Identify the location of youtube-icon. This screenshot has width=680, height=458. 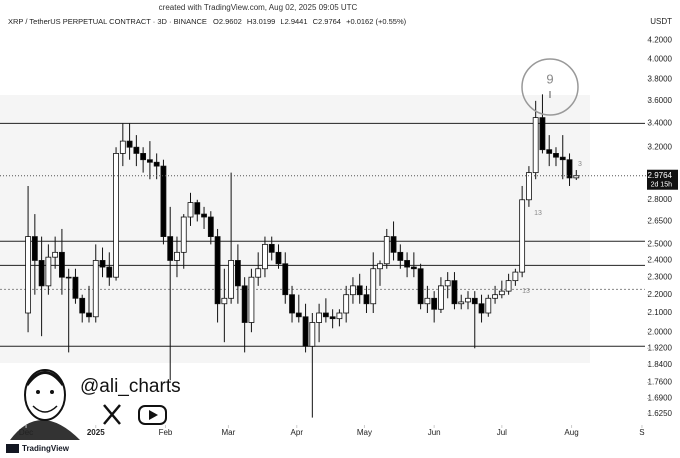
(152, 415).